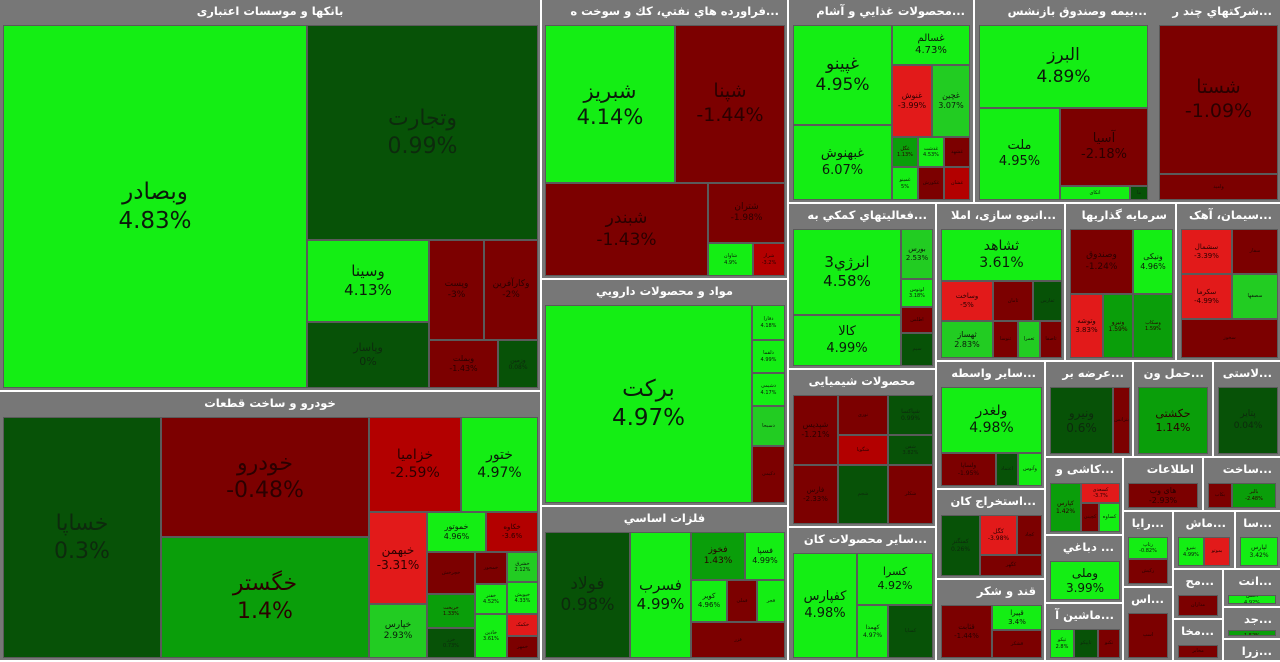  What do you see at coordinates (265, 477) in the screenshot?
I see `stock-tile: خودرو -0.48%` at bounding box center [265, 477].